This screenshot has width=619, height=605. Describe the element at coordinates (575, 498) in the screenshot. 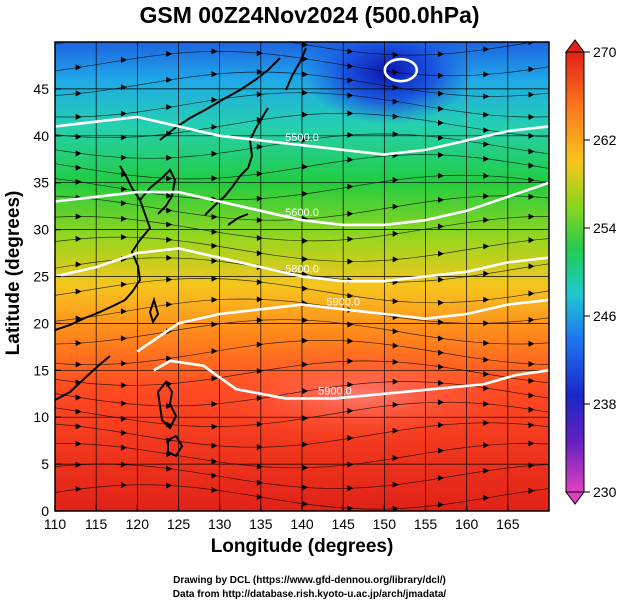

I see `colorbar-bottom-triangle` at that location.